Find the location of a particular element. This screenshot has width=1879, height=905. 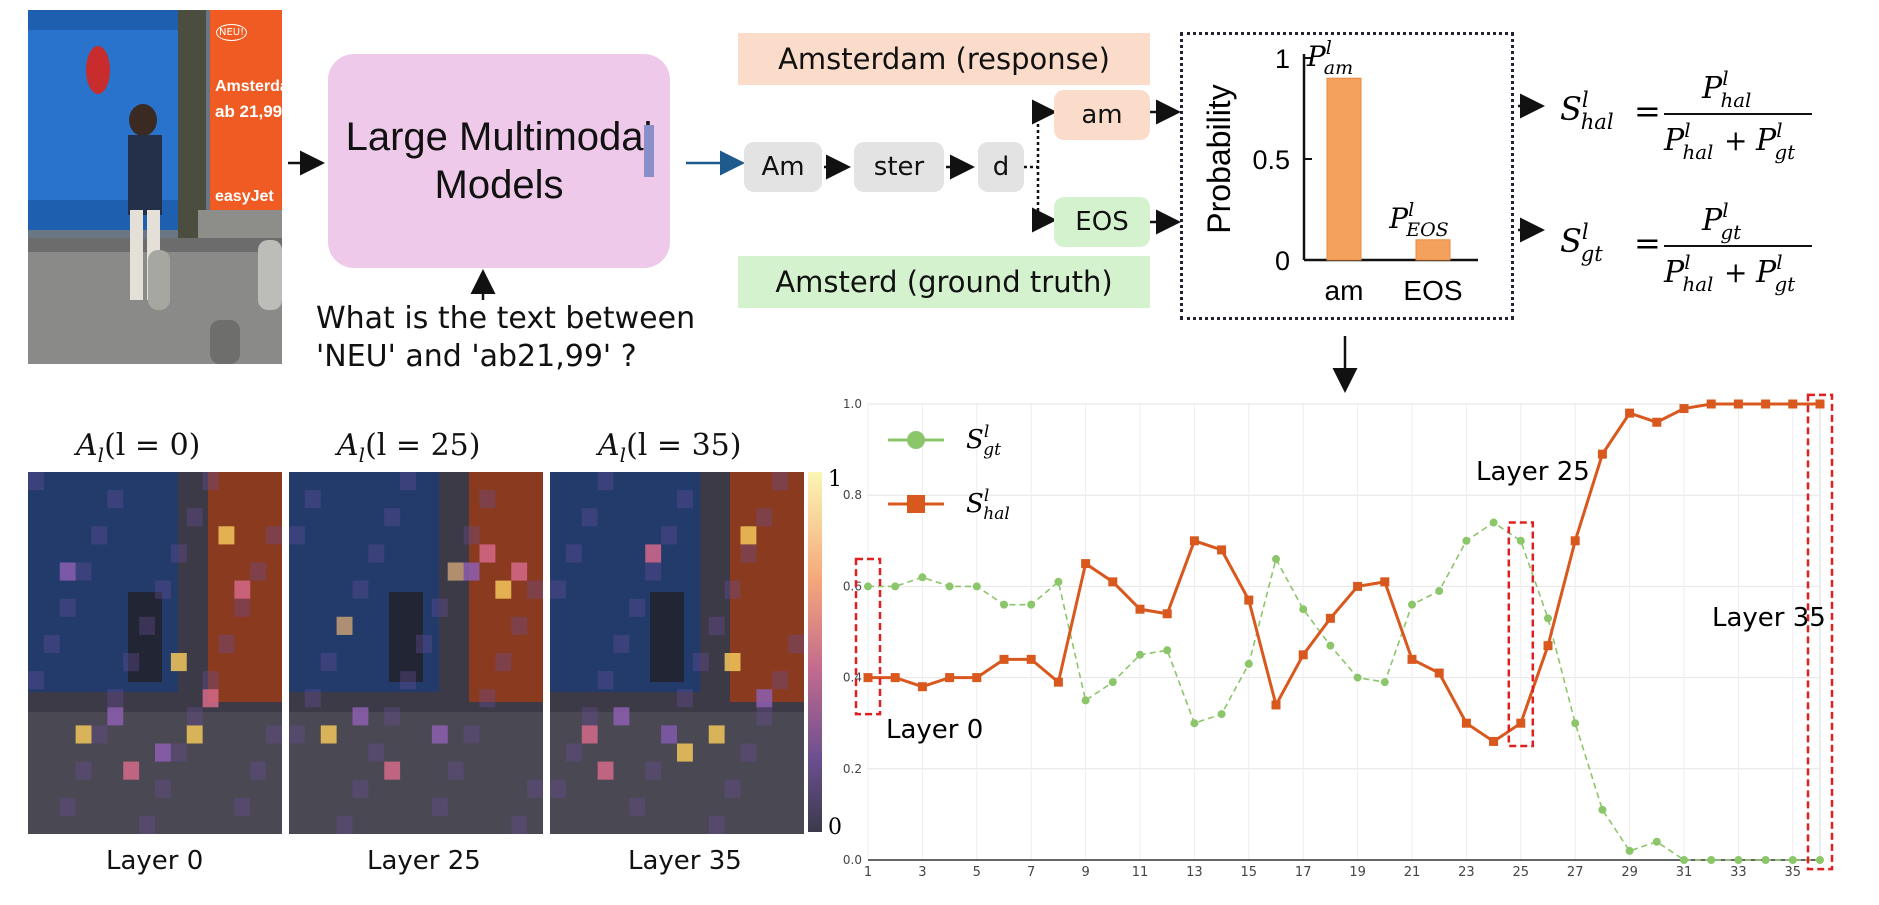

sign-badge: NEU! is located at coordinates (232, 32).